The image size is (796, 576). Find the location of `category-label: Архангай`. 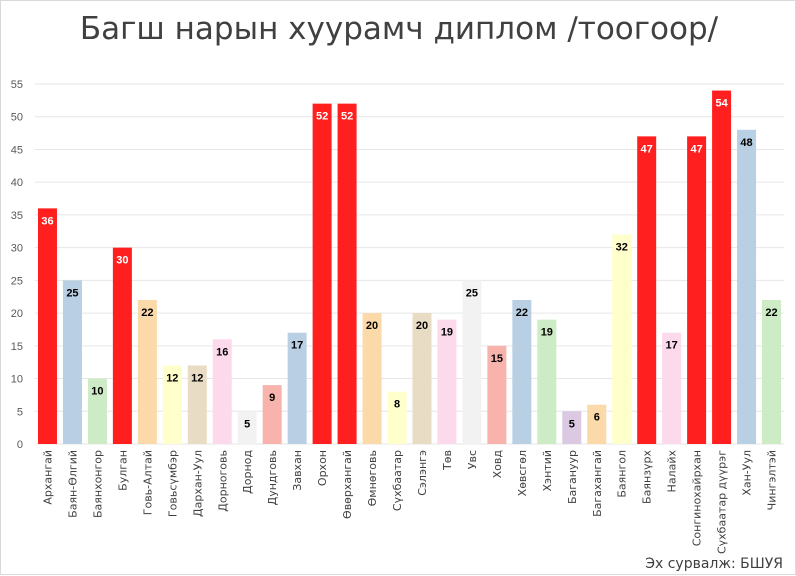

category-label: Архангай is located at coordinates (47, 477).